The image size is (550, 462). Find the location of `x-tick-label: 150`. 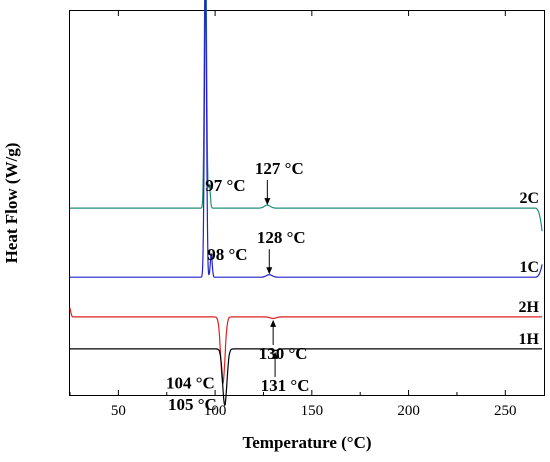

x-tick-label: 150 is located at coordinates (312, 411).